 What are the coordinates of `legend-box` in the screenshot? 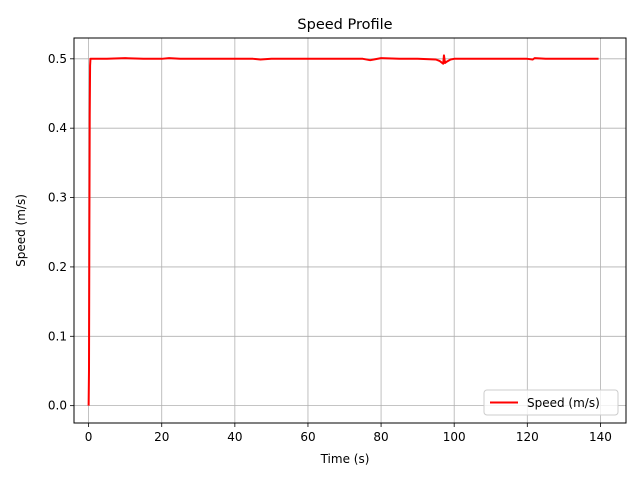 It's located at (551, 402).